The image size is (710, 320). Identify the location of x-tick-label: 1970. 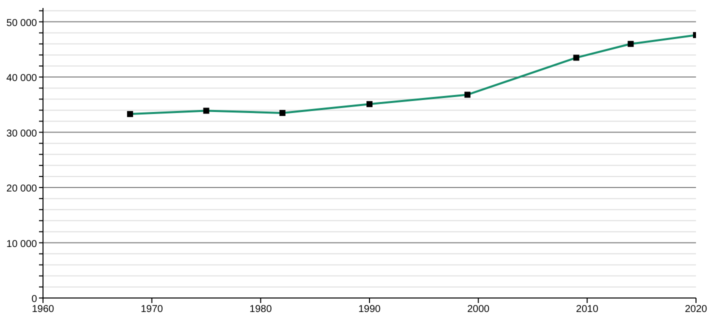
(152, 310).